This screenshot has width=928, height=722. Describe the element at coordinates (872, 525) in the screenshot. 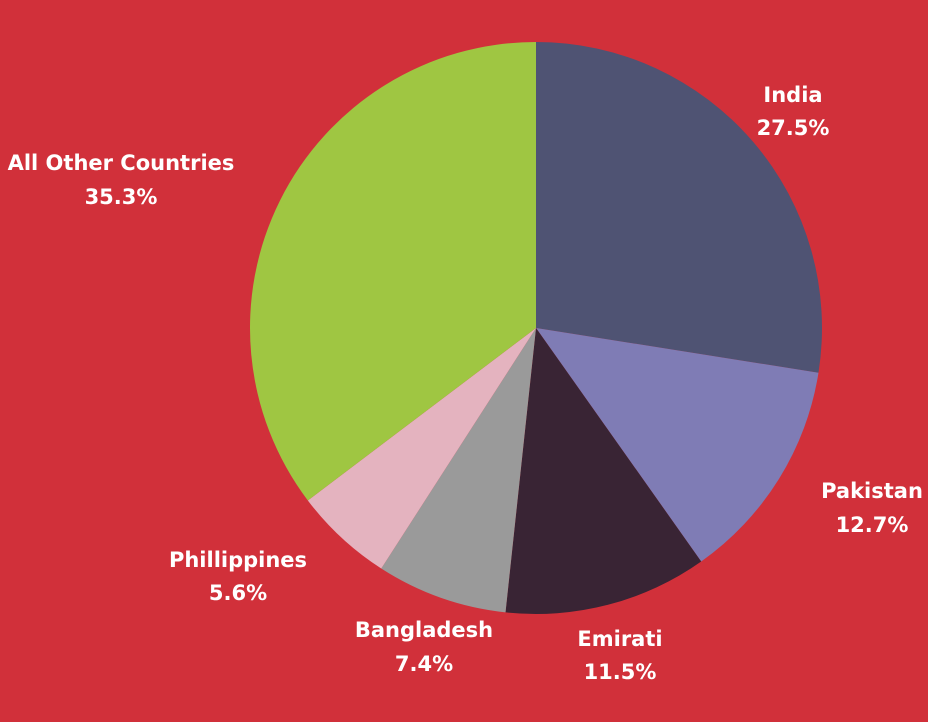

I see `slice-value-pakistan: 12.7%` at that location.